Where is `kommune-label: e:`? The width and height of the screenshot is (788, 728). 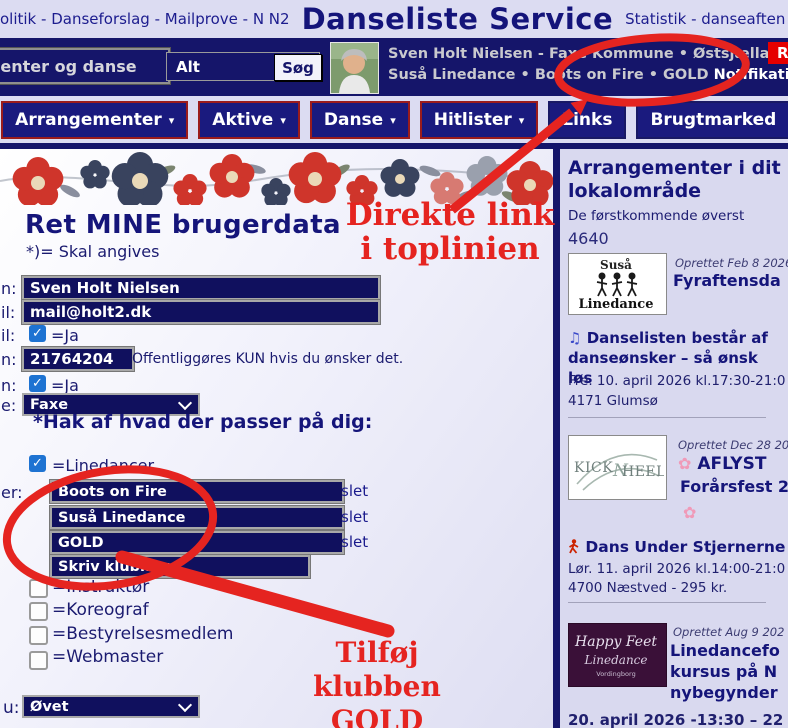
kommune-label: e: is located at coordinates (9, 405).